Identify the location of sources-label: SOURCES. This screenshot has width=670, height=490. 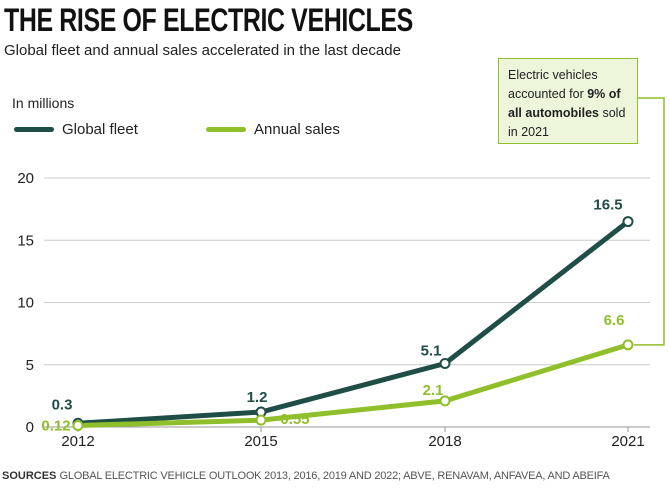
(29, 476).